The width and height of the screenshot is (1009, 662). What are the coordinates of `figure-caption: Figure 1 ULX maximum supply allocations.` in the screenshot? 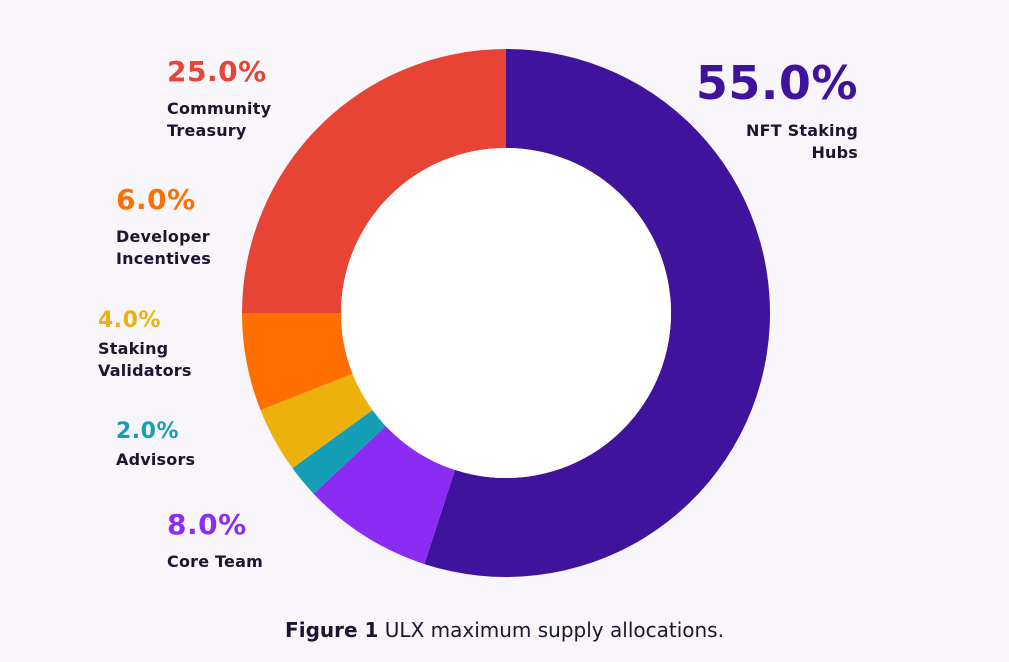 It's located at (504, 630).